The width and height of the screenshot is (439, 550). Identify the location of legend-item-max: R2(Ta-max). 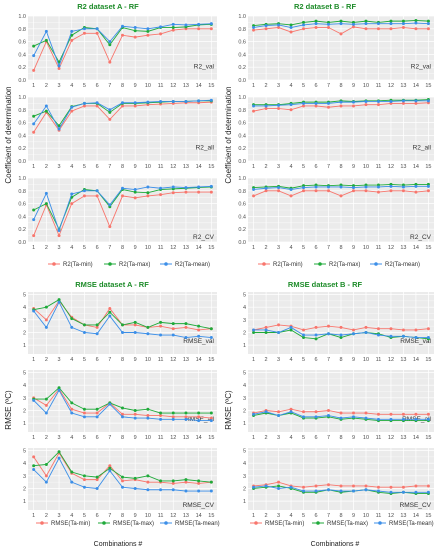
(337, 265).